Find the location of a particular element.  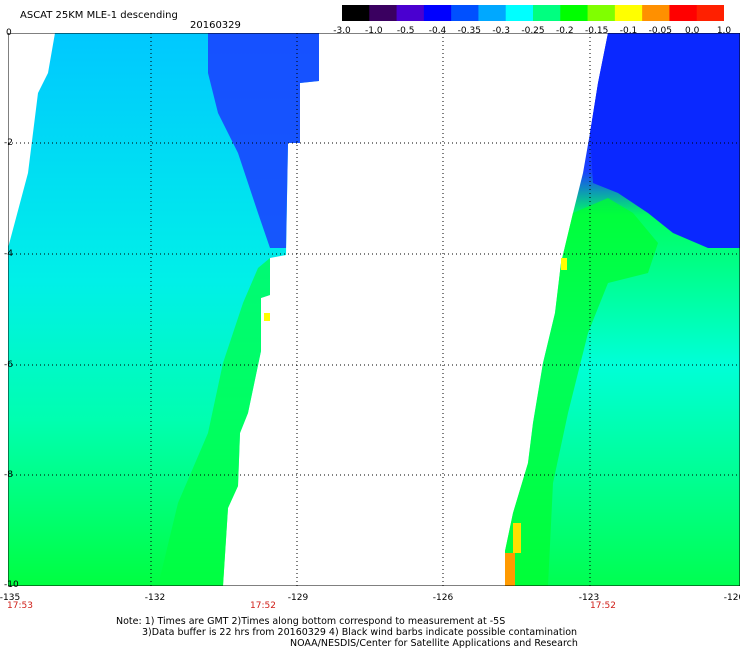

map-title: ASCAT 25KM MLE-1 descending is located at coordinates (99, 15).